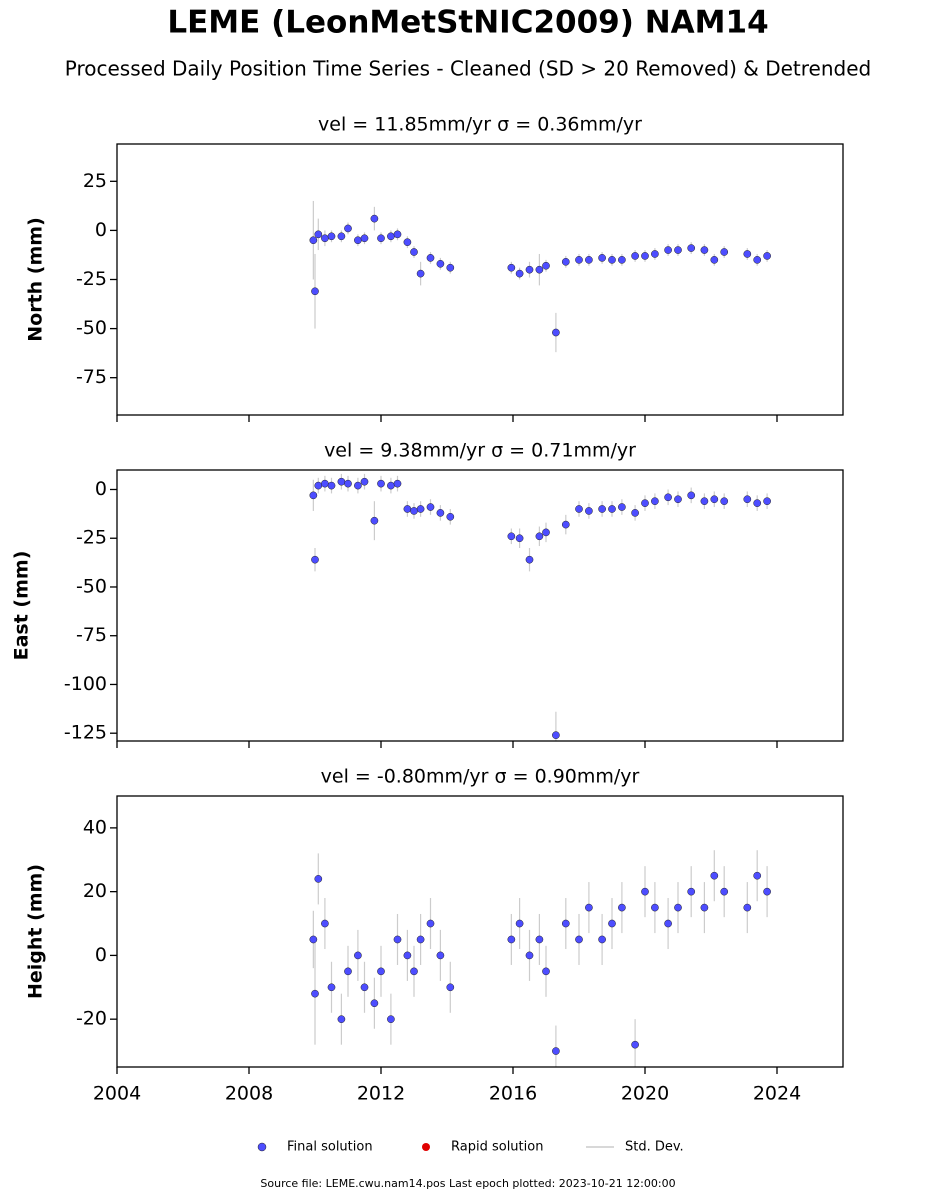 This screenshot has height=1204, width=937. What do you see at coordinates (480, 777) in the screenshot?
I see `panel-title: vel = -0.80mm/yr σ = 0.90mm/yr` at bounding box center [480, 777].